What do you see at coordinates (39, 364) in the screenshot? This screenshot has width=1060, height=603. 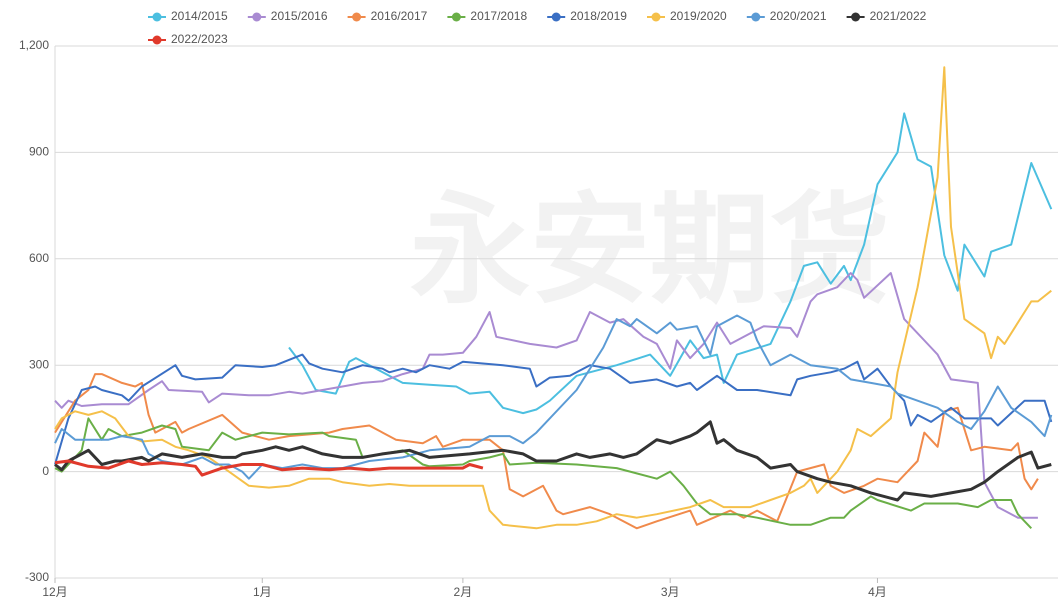 I see `y-tick-label: 300` at bounding box center [39, 364].